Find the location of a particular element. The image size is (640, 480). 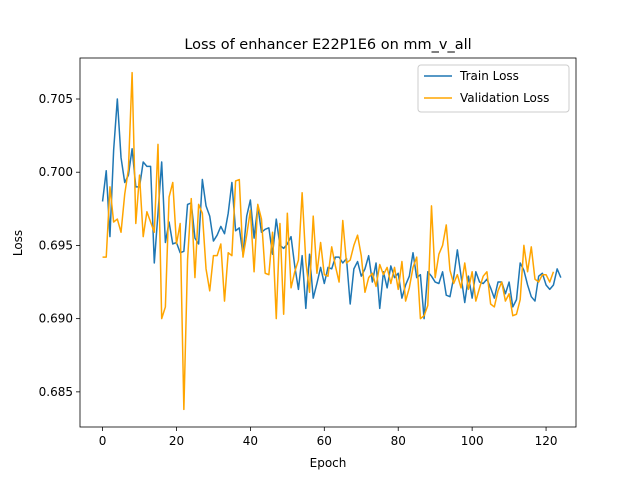

x-axis-label: Epoch is located at coordinates (328, 463).